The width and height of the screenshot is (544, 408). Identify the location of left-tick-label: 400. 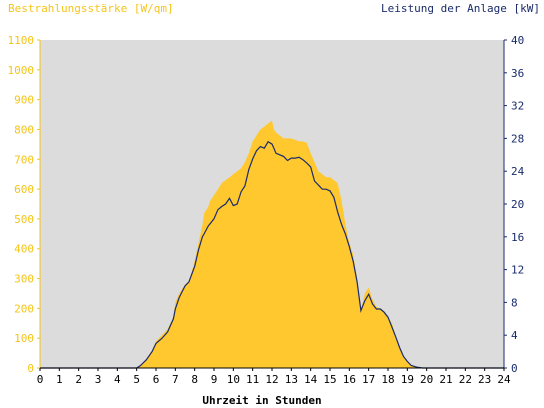
(24, 249).